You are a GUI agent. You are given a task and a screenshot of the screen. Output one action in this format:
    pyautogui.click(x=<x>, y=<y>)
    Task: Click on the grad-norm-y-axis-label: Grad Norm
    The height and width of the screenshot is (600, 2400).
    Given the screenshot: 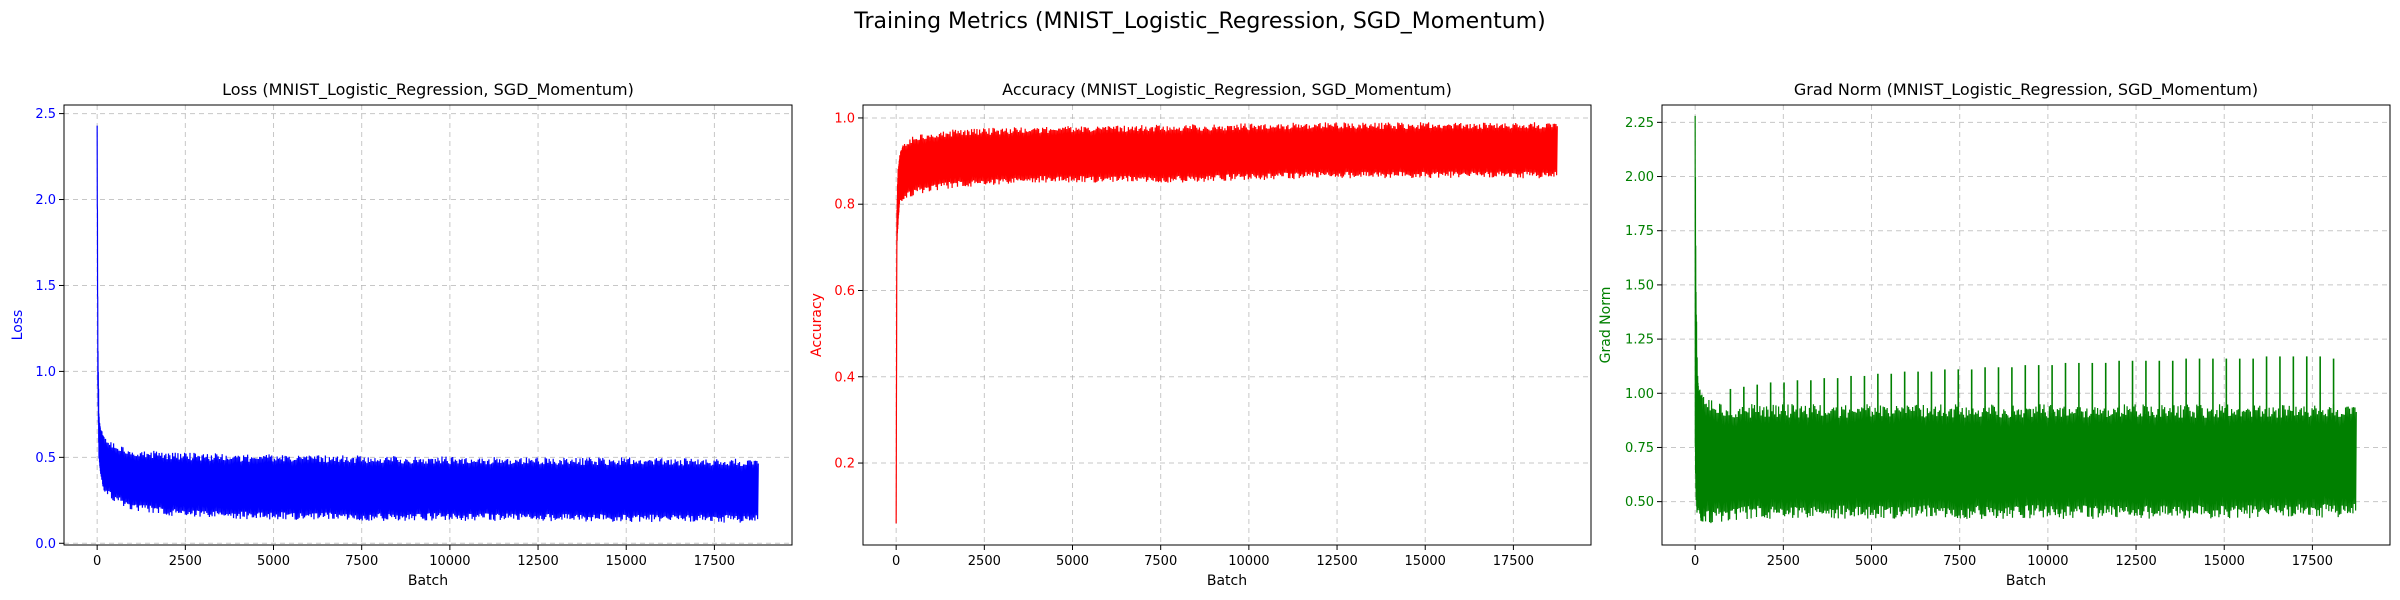 What is the action you would take?
    pyautogui.click(x=1606, y=325)
    